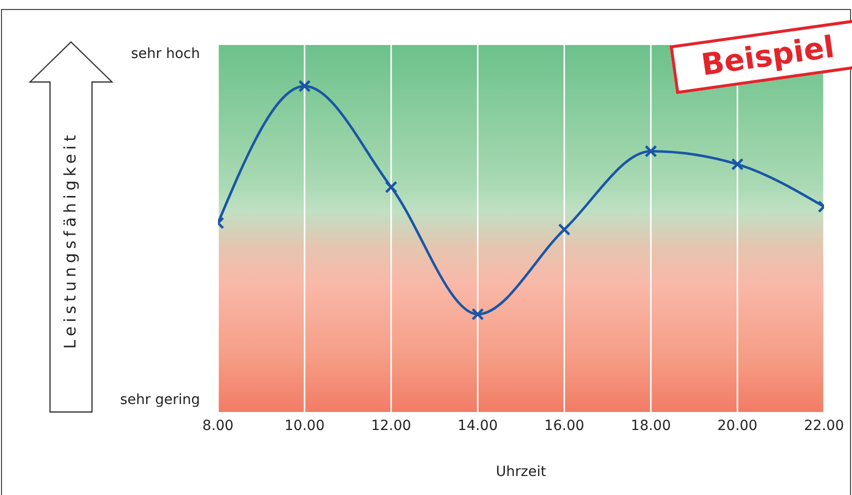  Describe the element at coordinates (478, 426) in the screenshot. I see `x-tick-label: 14.00` at that location.